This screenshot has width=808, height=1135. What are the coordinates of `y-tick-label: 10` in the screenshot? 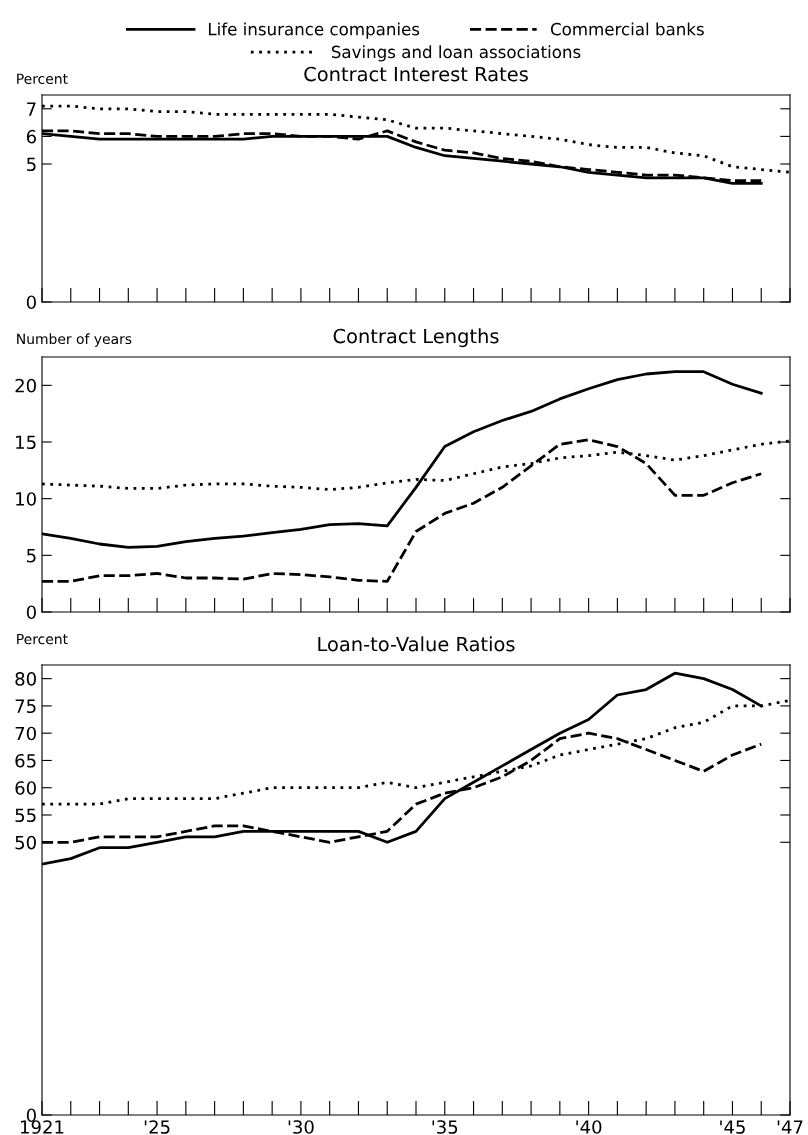 It's located at (26, 499).